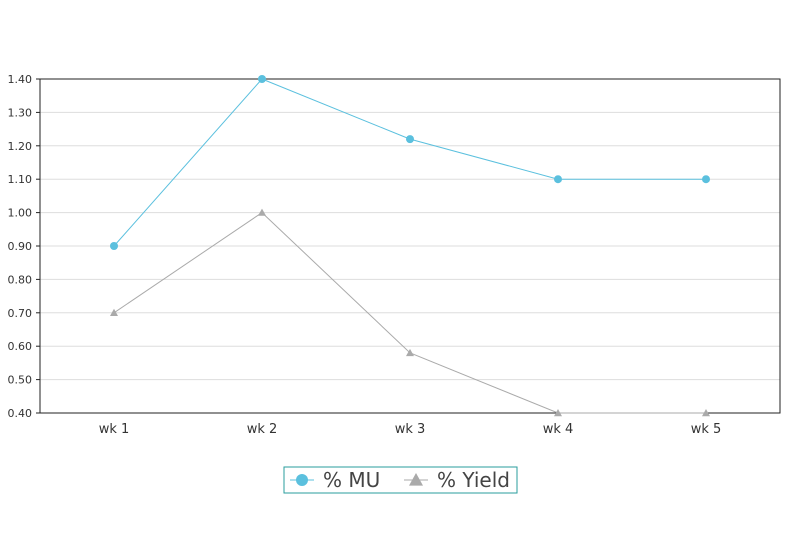  Describe the element at coordinates (20, 146) in the screenshot. I see `y-tick-label: 1.20` at that location.